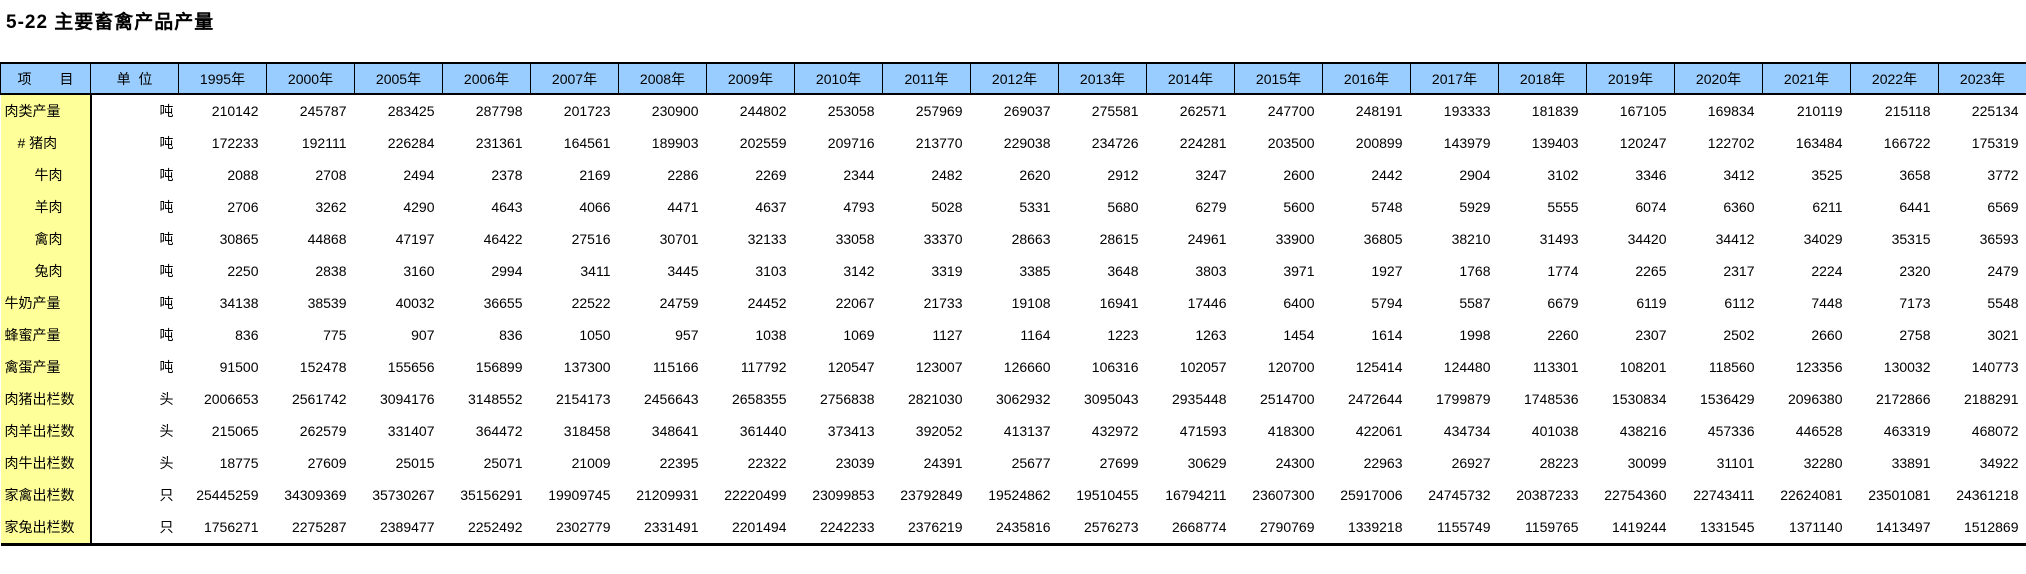 The height and width of the screenshot is (574, 2026). Describe the element at coordinates (222, 431) in the screenshot. I see `cell-value: 215065` at that location.